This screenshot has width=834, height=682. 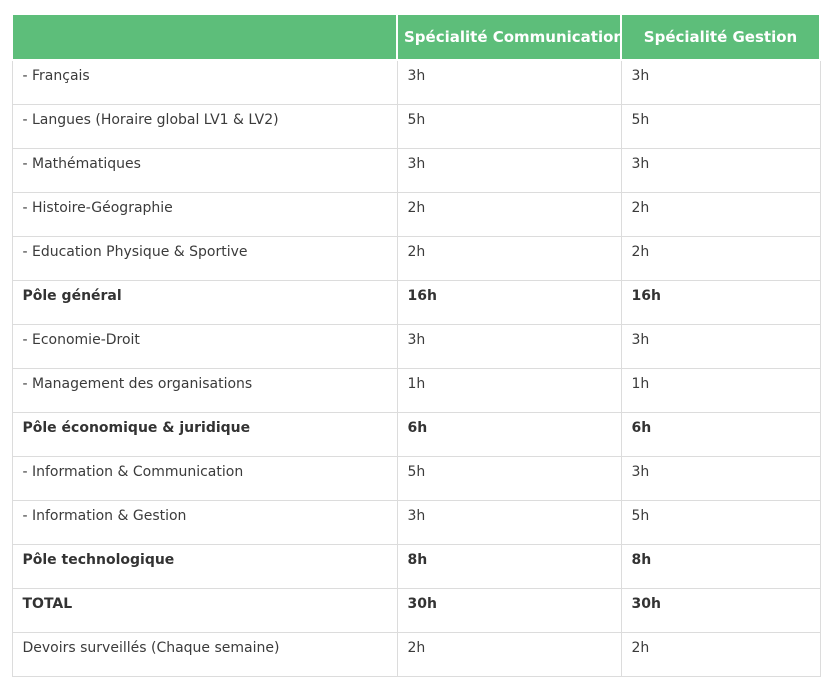 I want to click on table-row: - Education Physique & Sportive 2h 2h, so click(x=416, y=258).